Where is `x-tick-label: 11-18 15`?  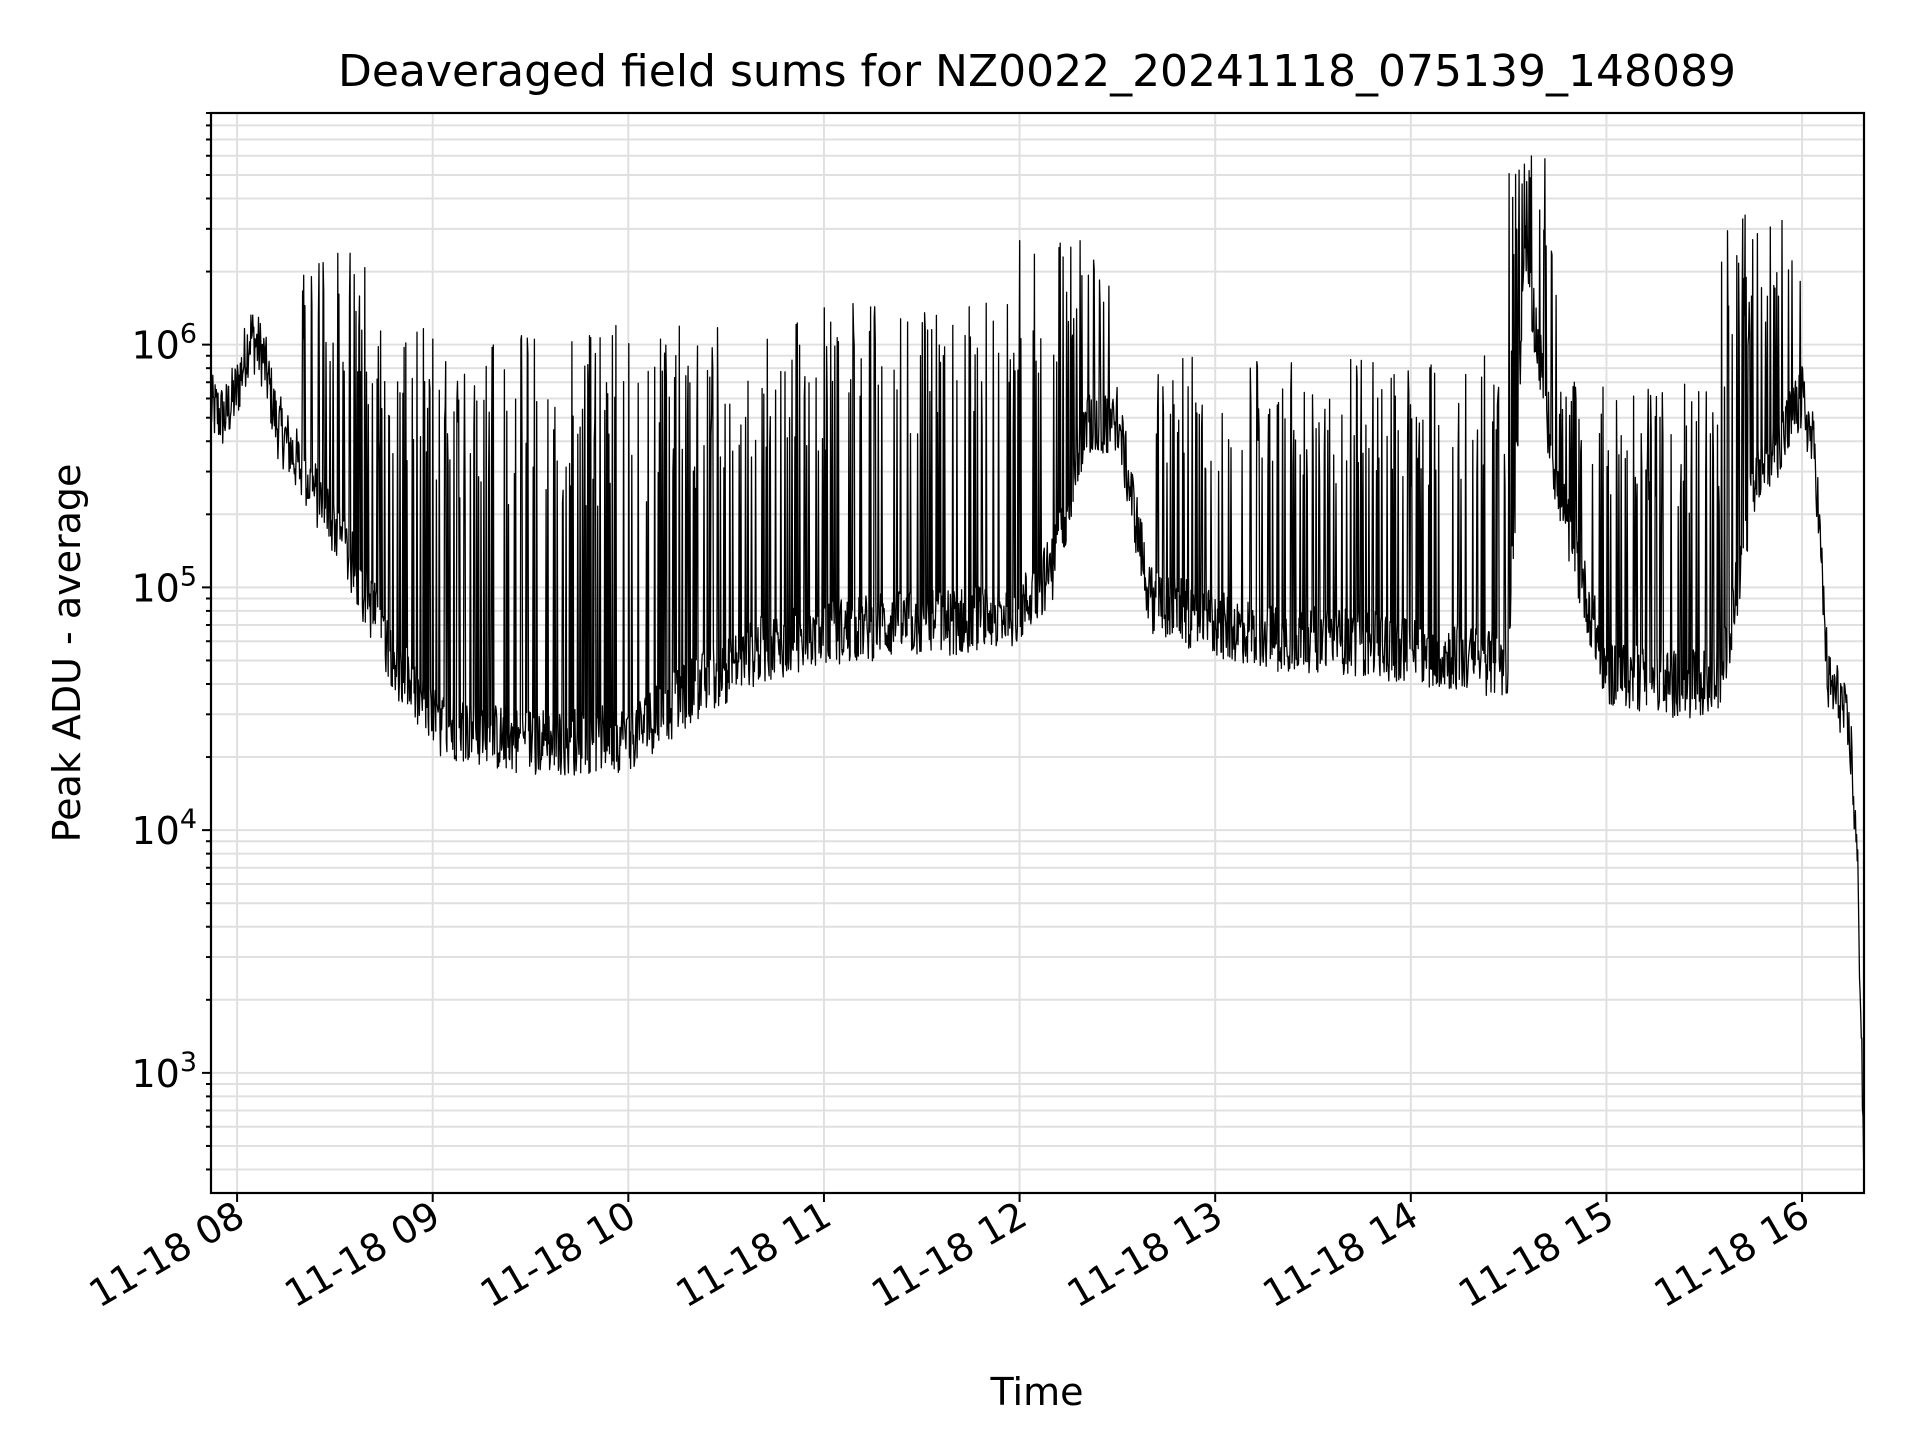 x-tick-label: 11-18 15 is located at coordinates (1536, 1255).